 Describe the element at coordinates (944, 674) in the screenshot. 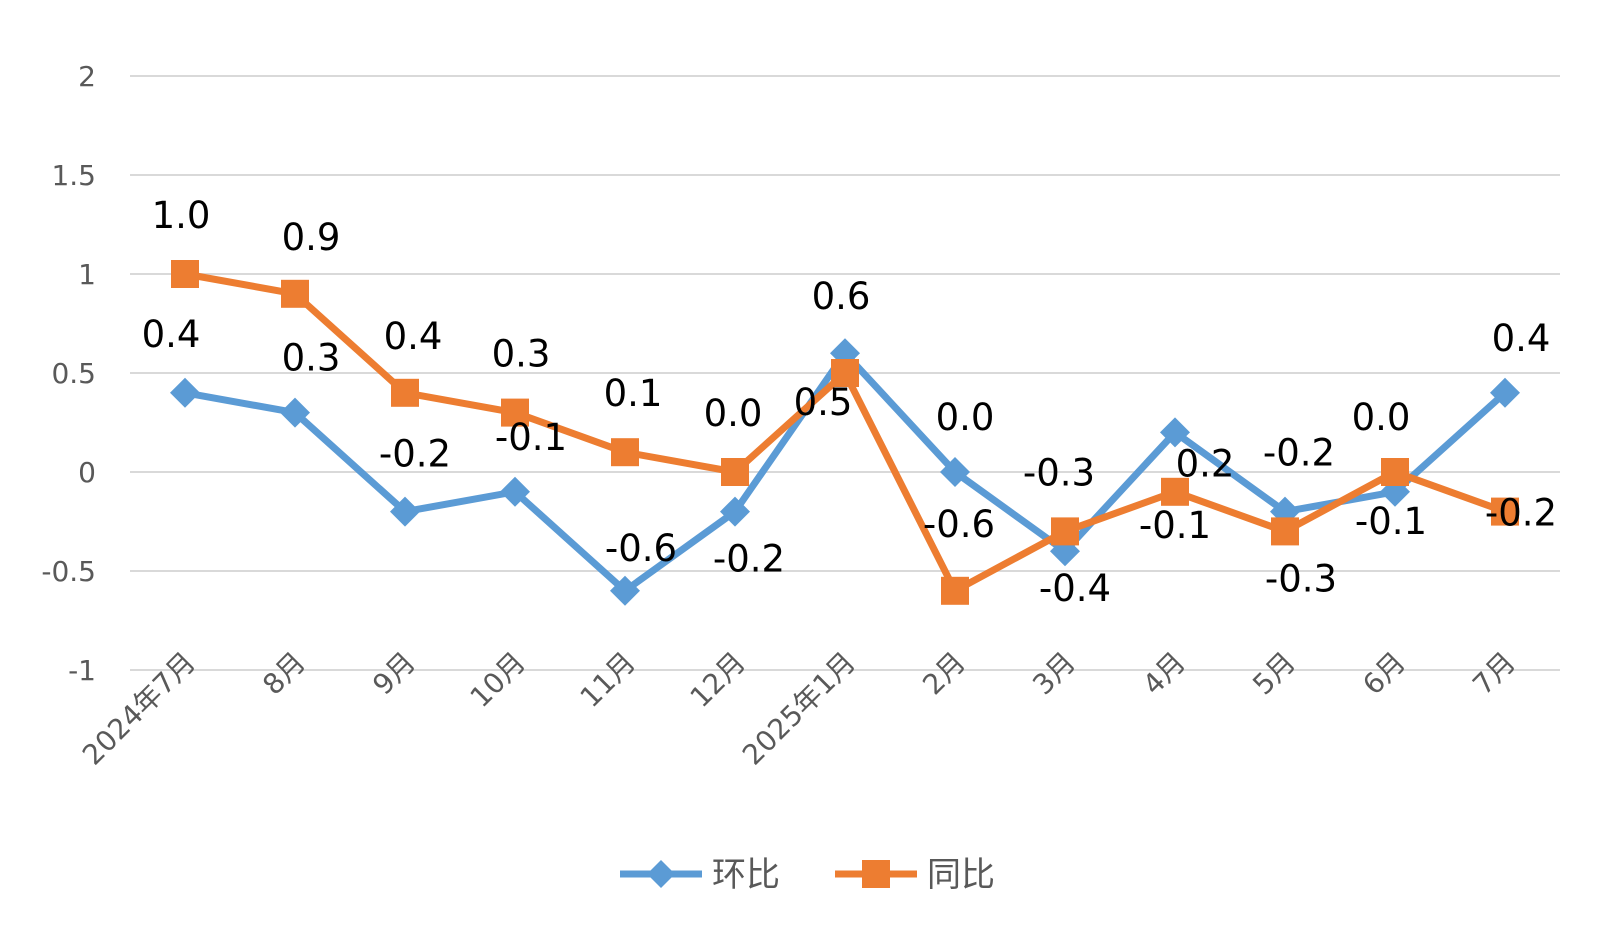

I see `x-tick-label: 2月` at that location.